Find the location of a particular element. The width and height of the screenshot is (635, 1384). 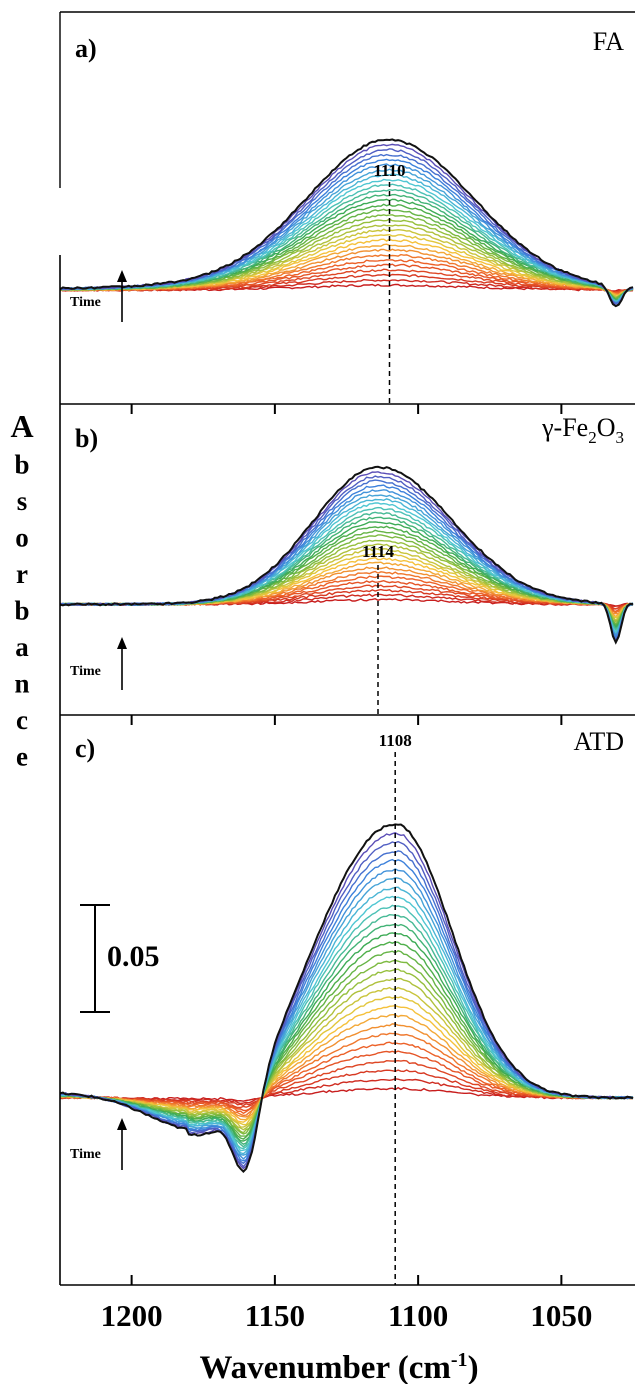

scale-bar-label: 0.05 is located at coordinates (133, 956).